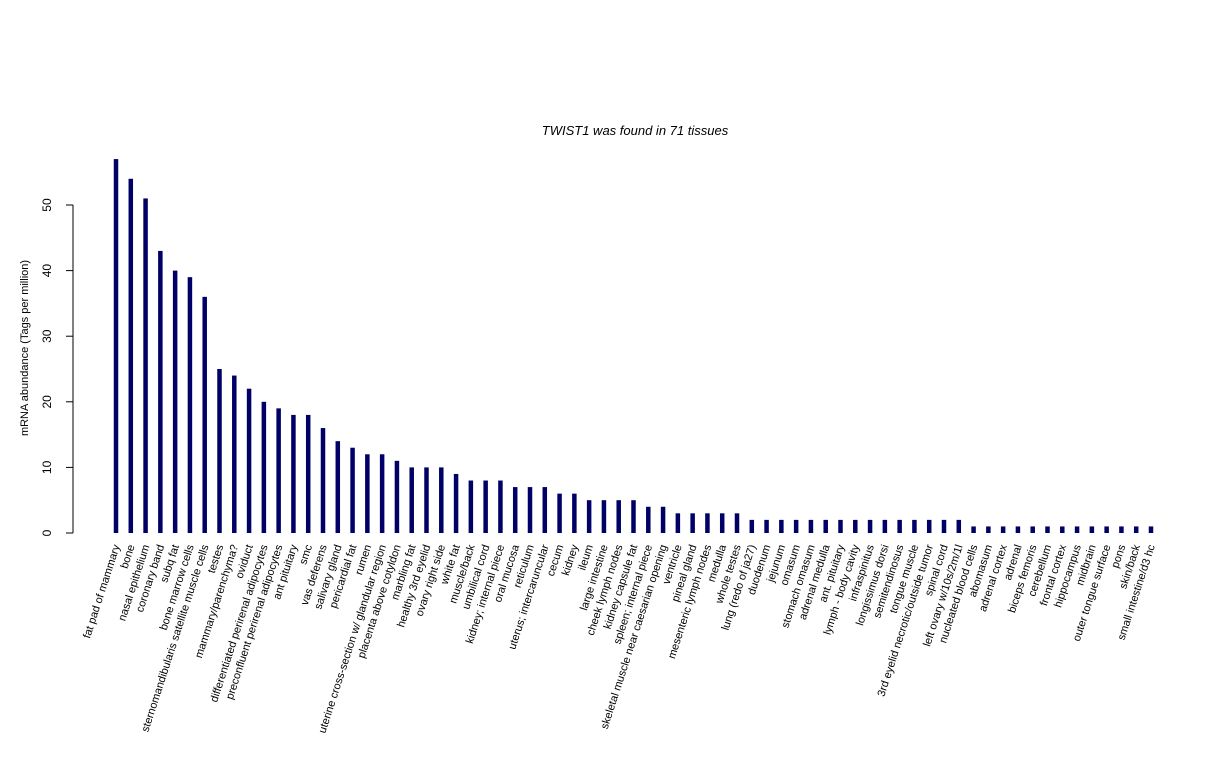  Describe the element at coordinates (47, 467) in the screenshot. I see `y-tick-label: 10` at that location.